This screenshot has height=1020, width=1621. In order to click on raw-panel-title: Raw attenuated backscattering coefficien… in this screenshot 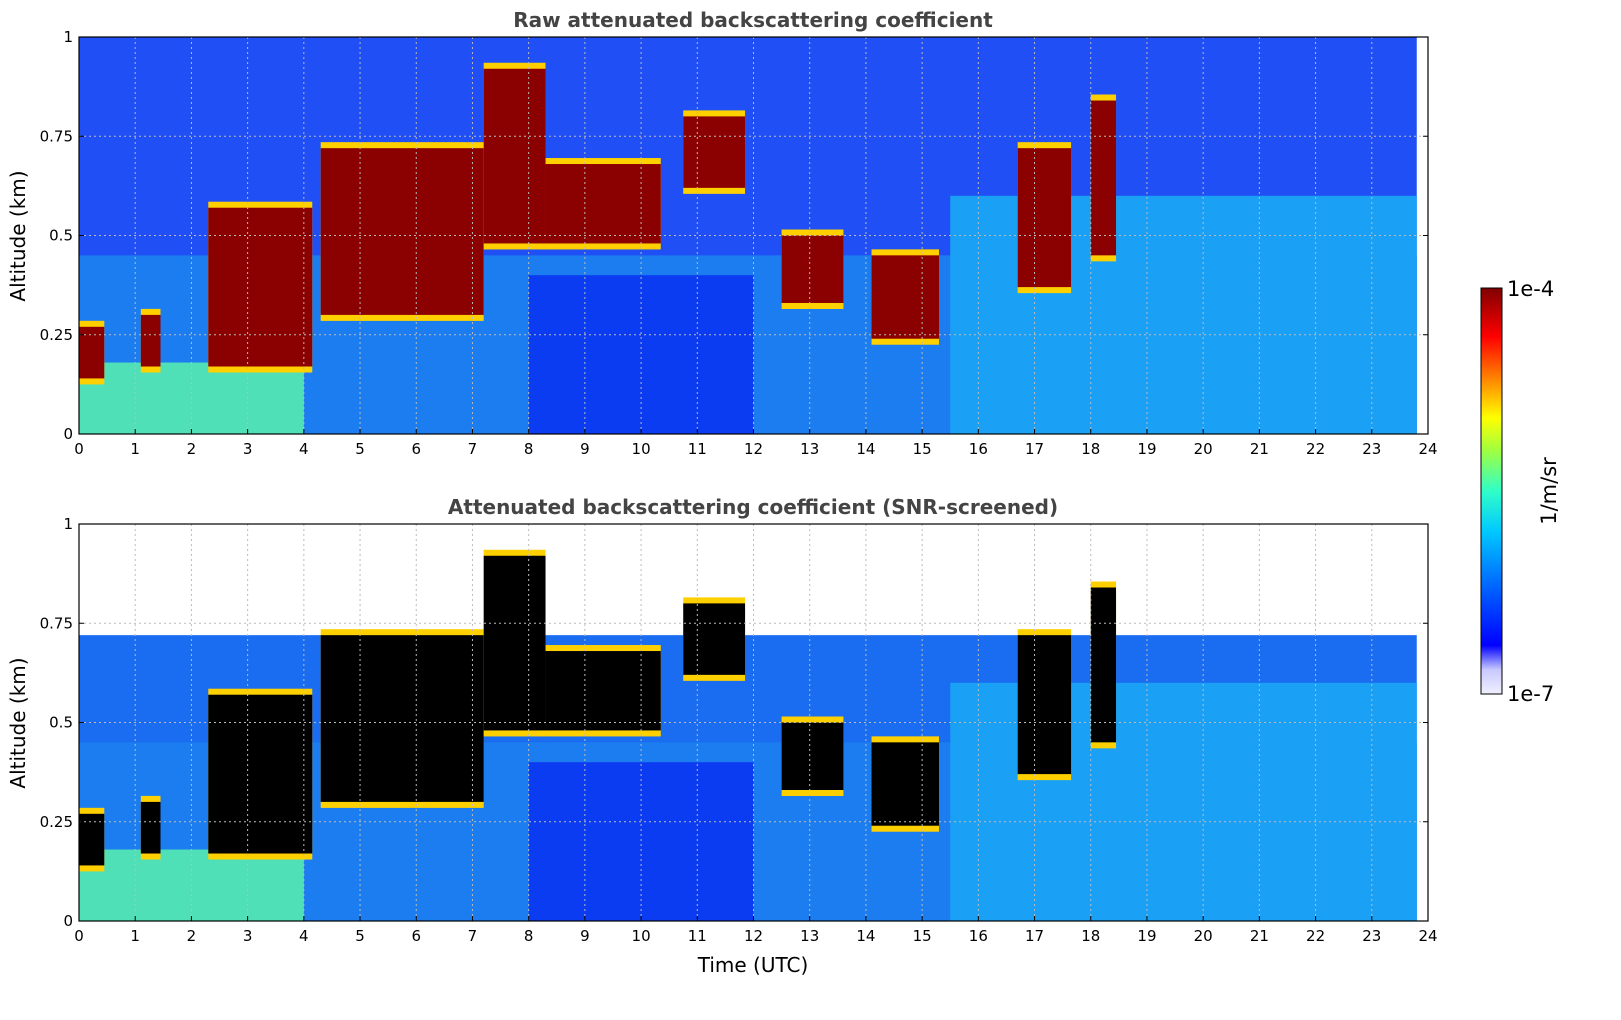, I will do `click(753, 20)`.